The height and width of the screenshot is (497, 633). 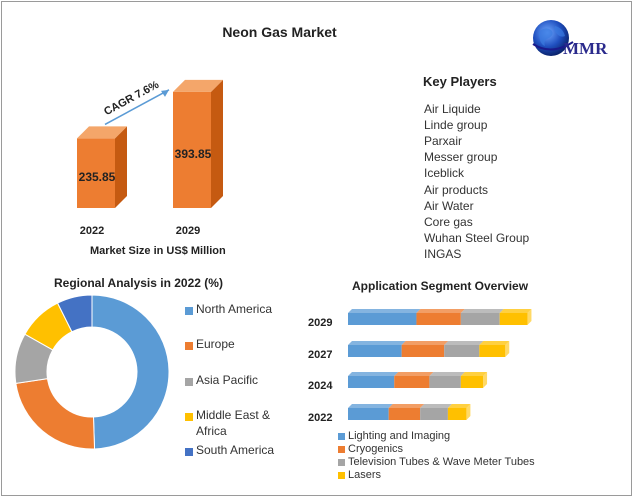 I want to click on legend-label: North America, so click(x=234, y=309).